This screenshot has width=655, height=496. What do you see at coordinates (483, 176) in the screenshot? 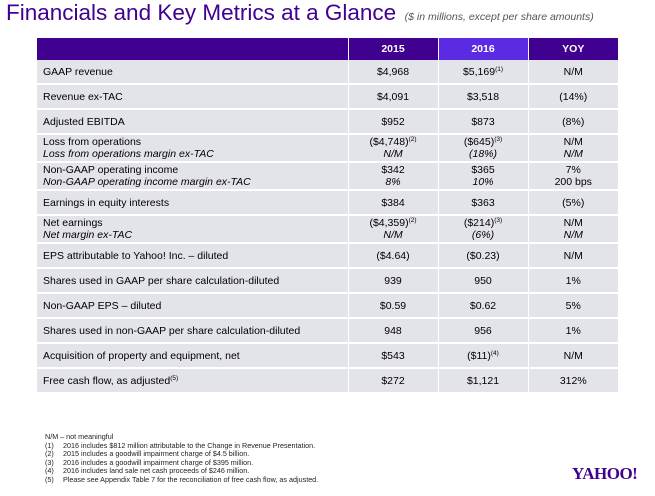
I see `cell-2016: $365 10%` at bounding box center [483, 176].